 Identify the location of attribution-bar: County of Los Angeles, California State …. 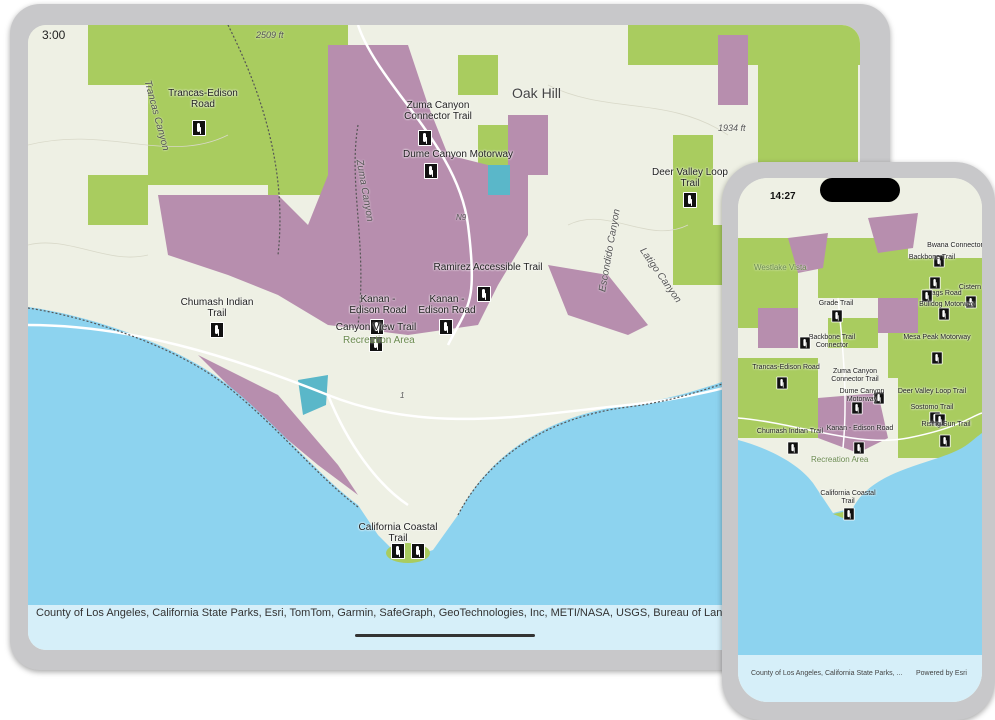
(444, 627).